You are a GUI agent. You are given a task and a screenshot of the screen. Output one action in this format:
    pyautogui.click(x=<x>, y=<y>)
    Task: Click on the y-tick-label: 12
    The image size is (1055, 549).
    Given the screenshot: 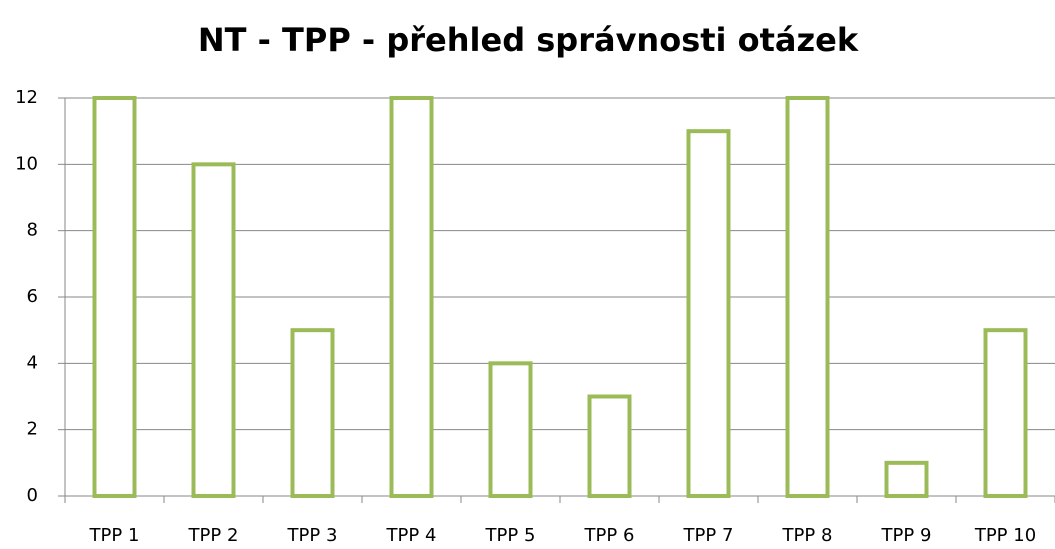 What is the action you would take?
    pyautogui.click(x=26, y=97)
    